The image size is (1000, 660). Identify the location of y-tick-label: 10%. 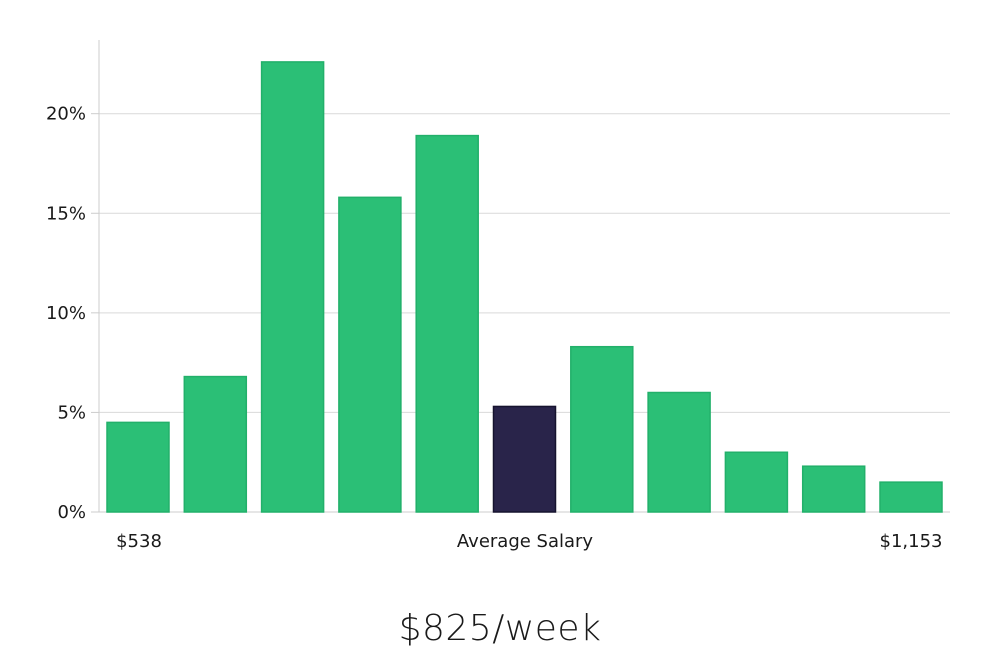
(66, 313).